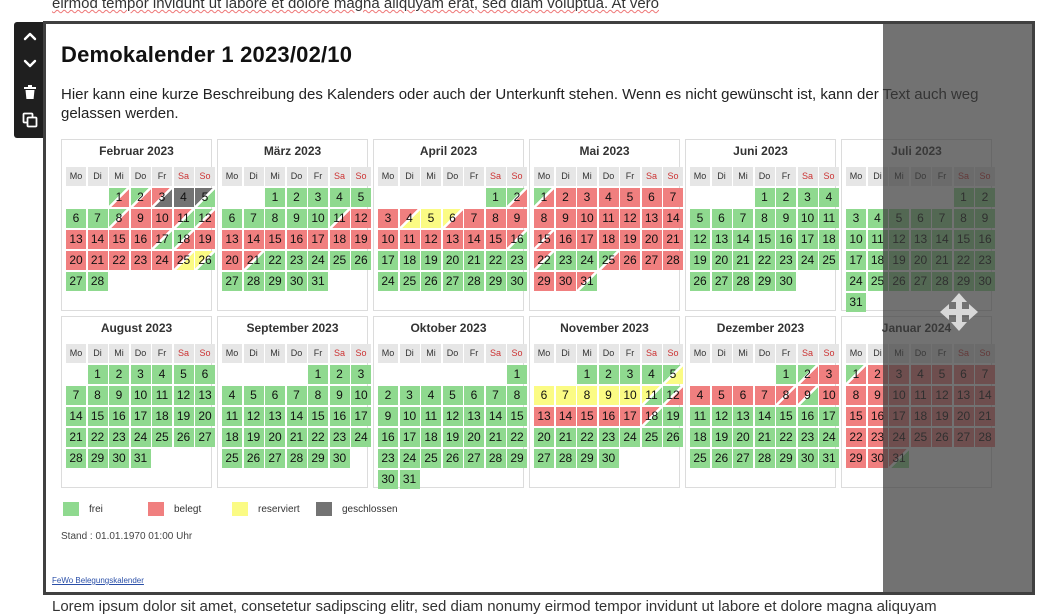 This screenshot has height=616, width=1050. What do you see at coordinates (183, 239) in the screenshot?
I see `day-cell: 18` at bounding box center [183, 239].